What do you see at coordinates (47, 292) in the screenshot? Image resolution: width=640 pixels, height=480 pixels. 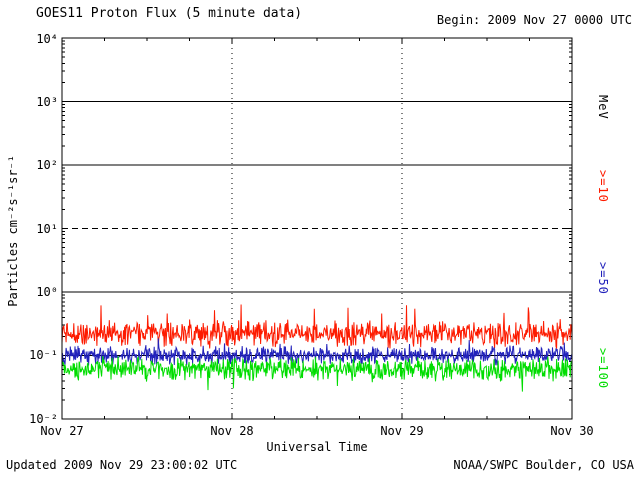 I see `y-tick-1e0: 10⁰` at bounding box center [47, 292].